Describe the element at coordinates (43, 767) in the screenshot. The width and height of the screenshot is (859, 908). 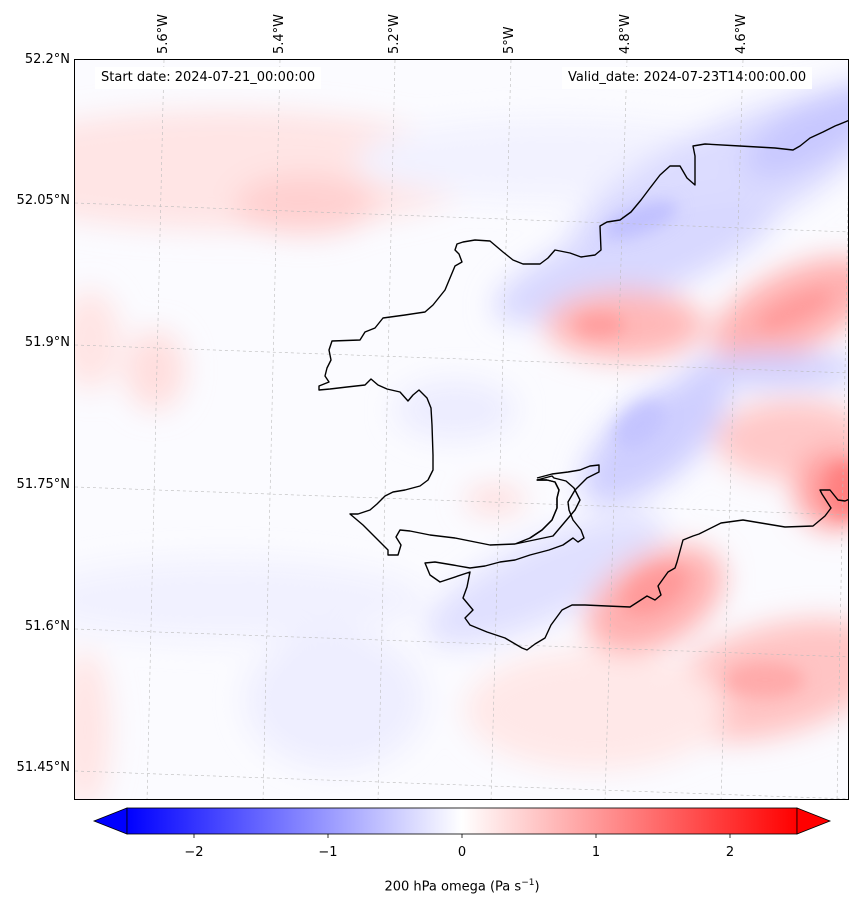
I see `lat-label-51-45: 51.45°N` at that location.